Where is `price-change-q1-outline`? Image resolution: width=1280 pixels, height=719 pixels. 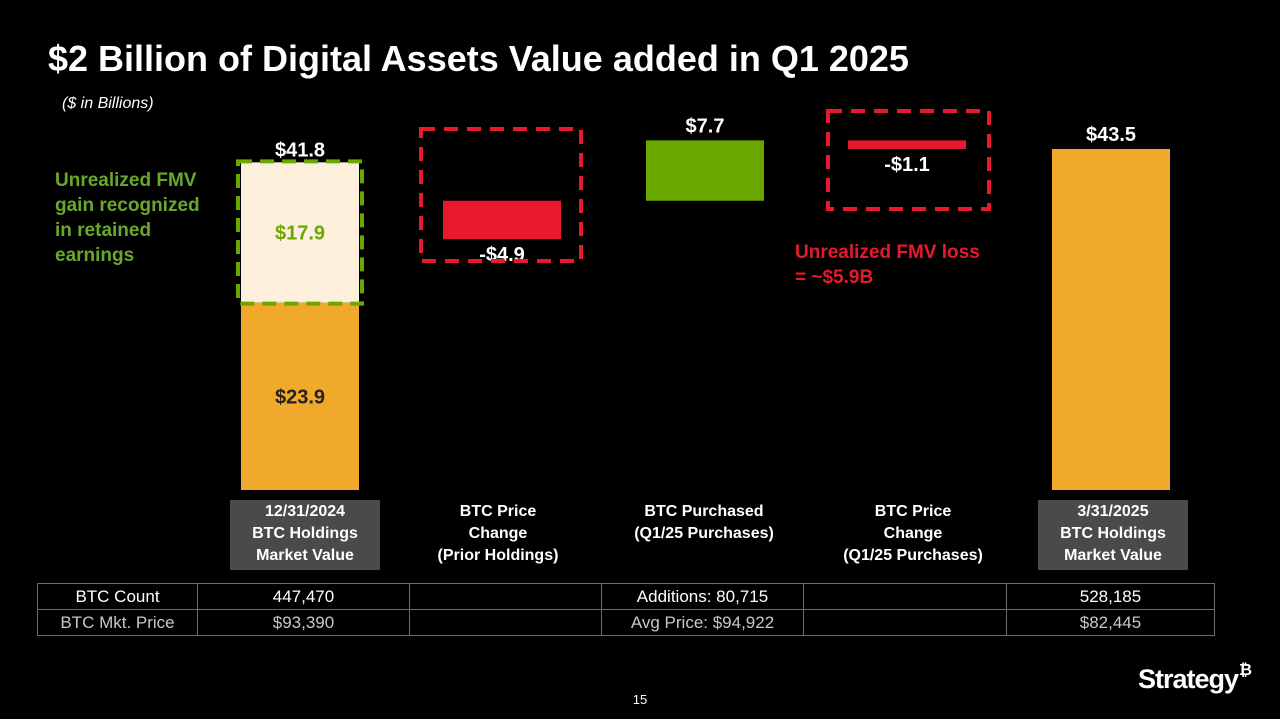
price-change-q1-outline is located at coordinates (908, 160).